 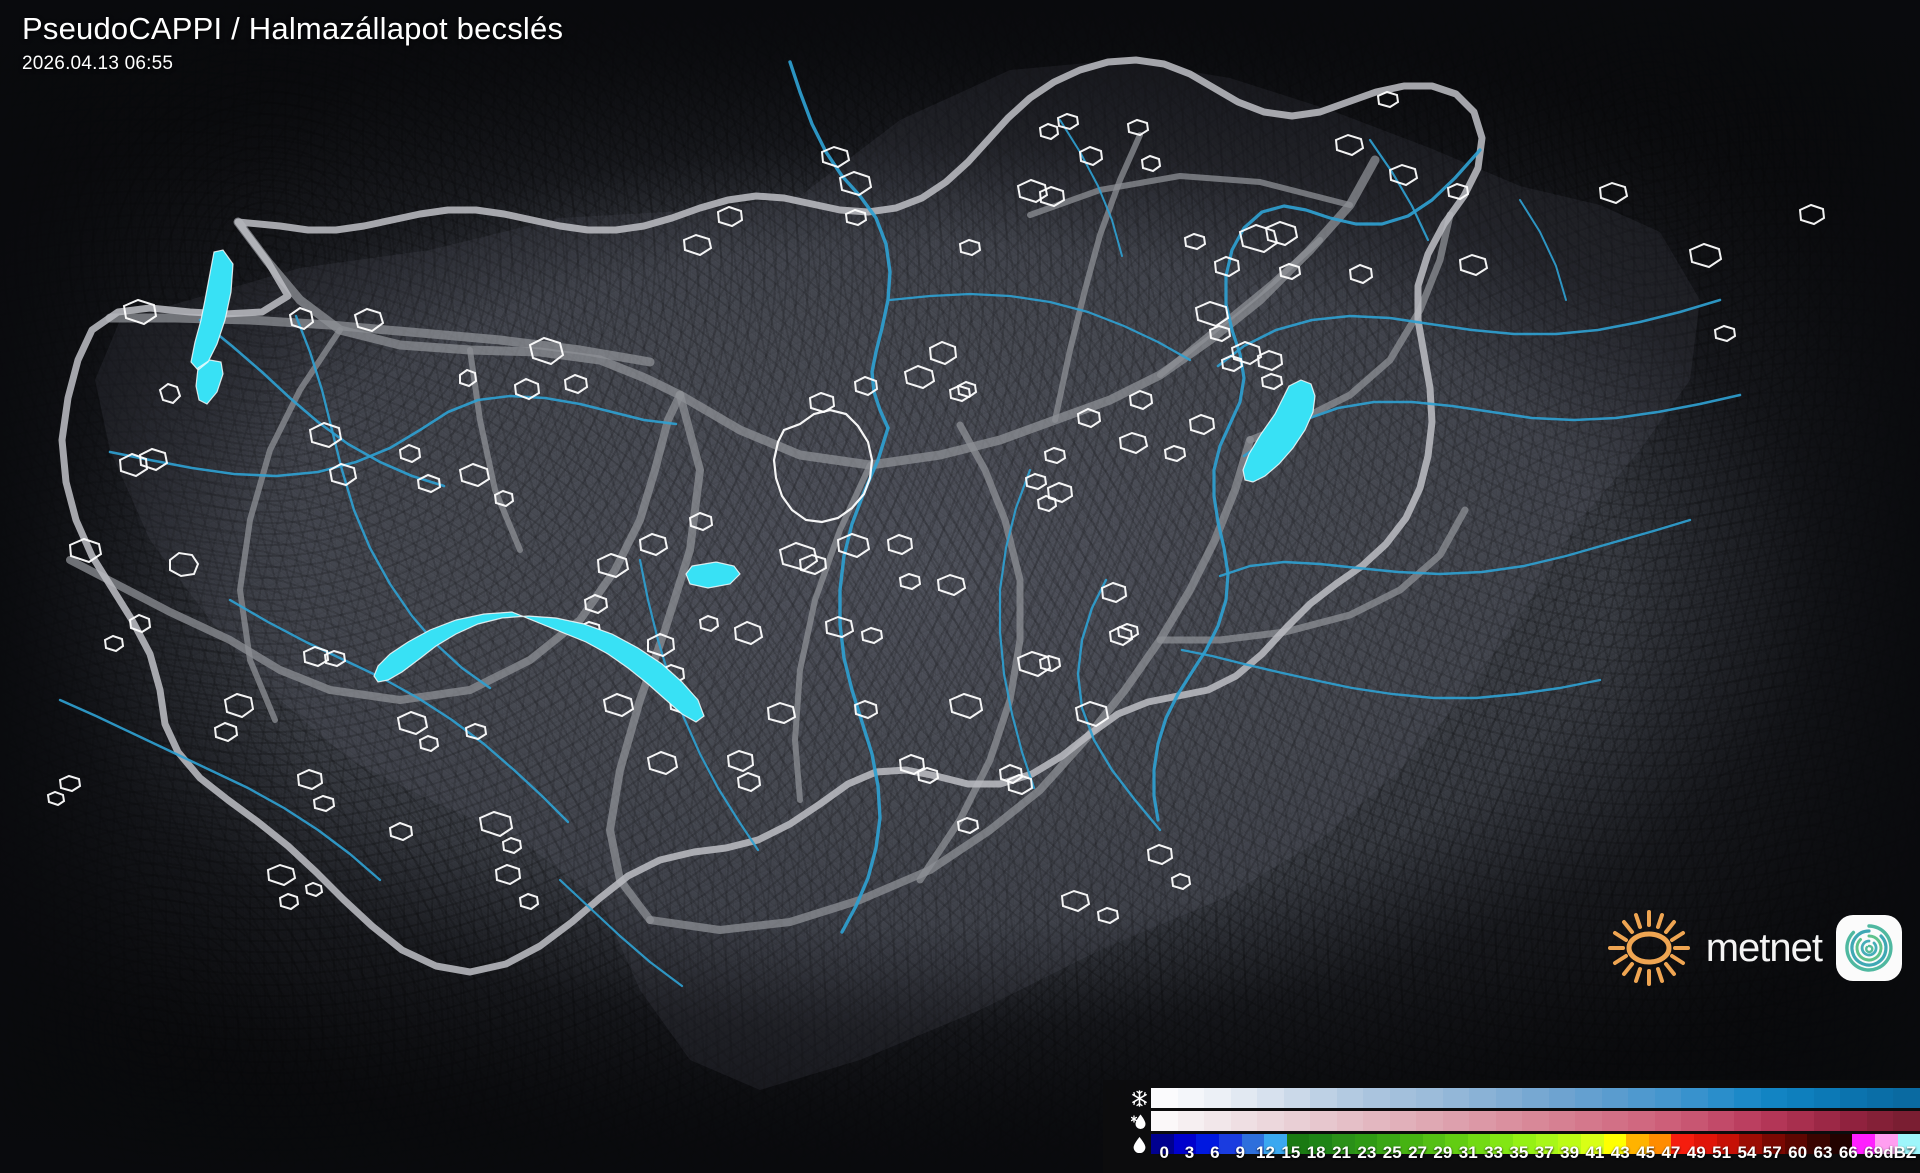 What do you see at coordinates (1341, 1152) in the screenshot?
I see `dbz-tick: 21` at bounding box center [1341, 1152].